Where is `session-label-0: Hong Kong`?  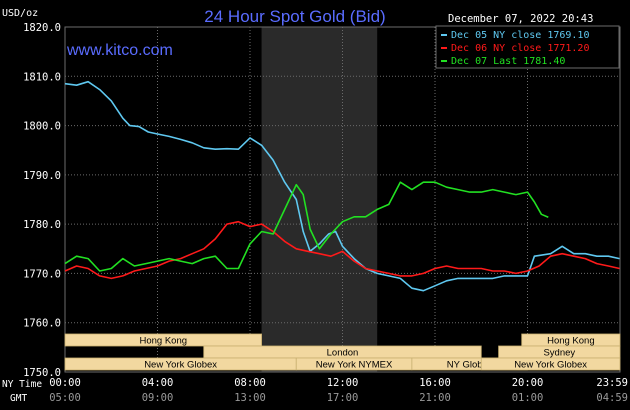
session-label-0: Hong Kong is located at coordinates (164, 341).